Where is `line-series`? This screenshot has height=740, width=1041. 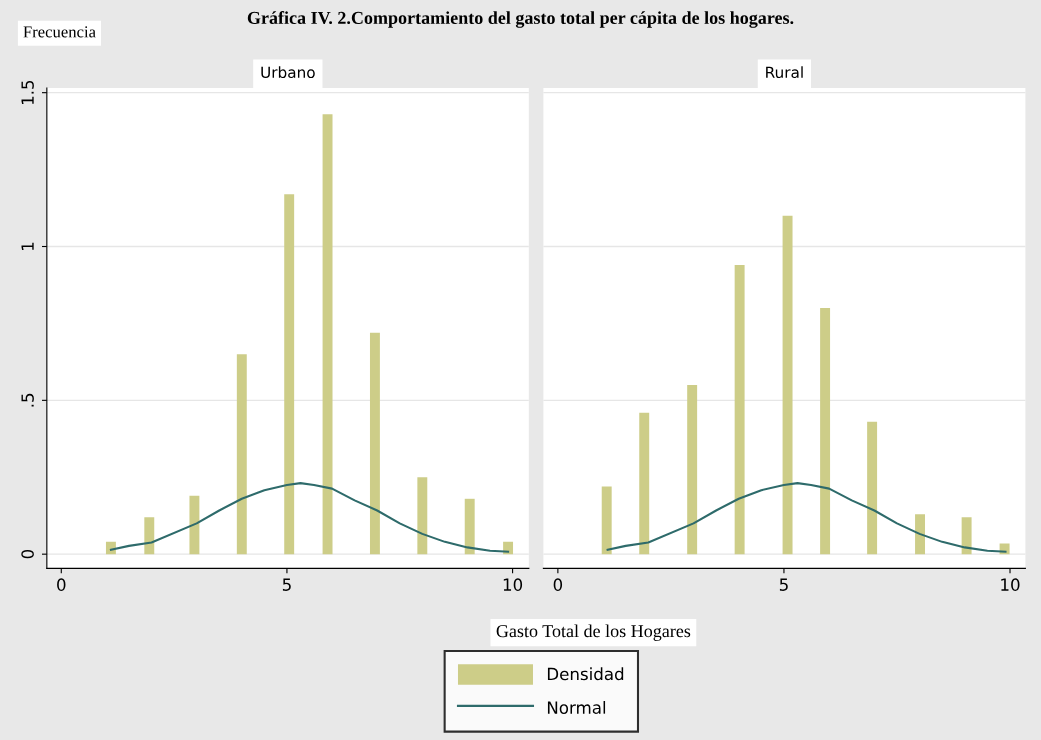 line-series is located at coordinates (309, 517).